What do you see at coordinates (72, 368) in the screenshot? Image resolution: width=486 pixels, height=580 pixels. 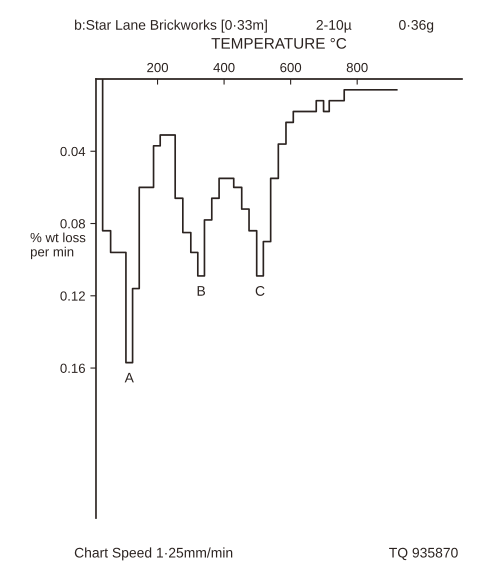 I see `y-tick-label: 0.16` at bounding box center [72, 368].